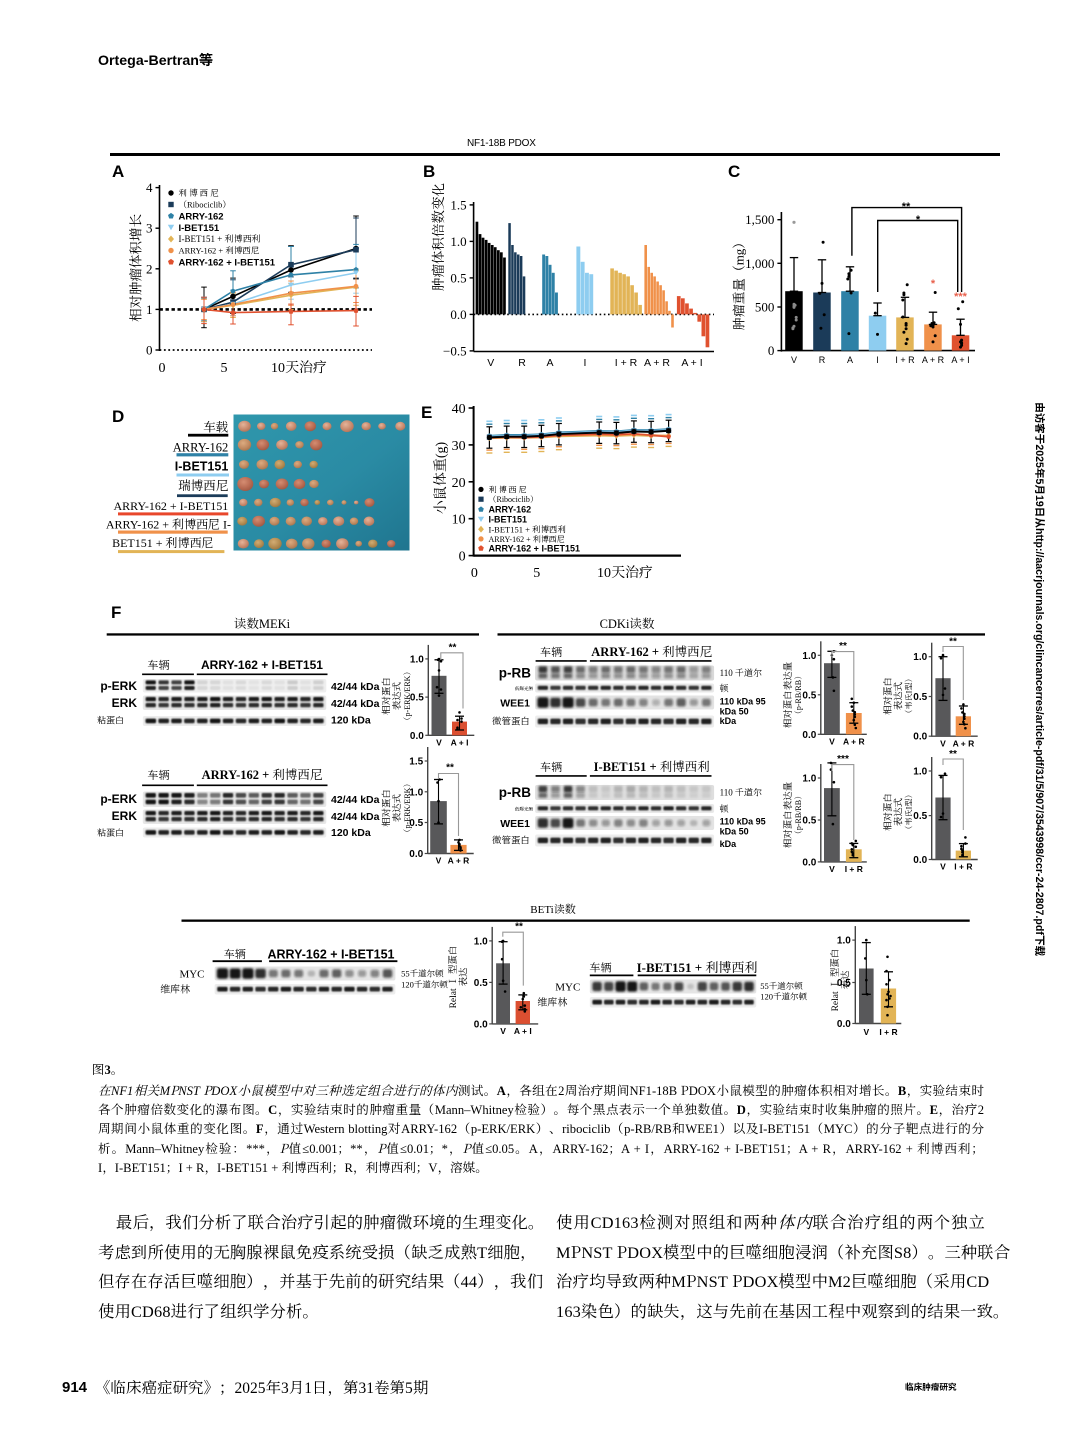  What do you see at coordinates (585, 362) in the screenshot?
I see `svg-text: I` at bounding box center [585, 362].